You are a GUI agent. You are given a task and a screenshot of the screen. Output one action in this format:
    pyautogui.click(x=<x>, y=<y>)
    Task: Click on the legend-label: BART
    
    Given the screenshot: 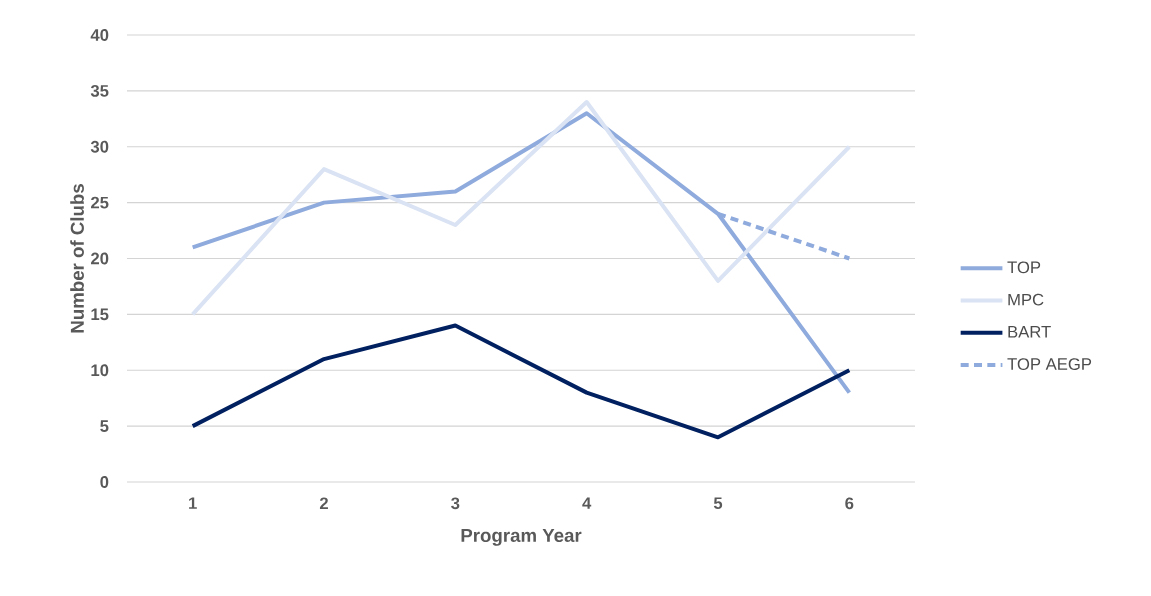 What is the action you would take?
    pyautogui.click(x=1029, y=332)
    